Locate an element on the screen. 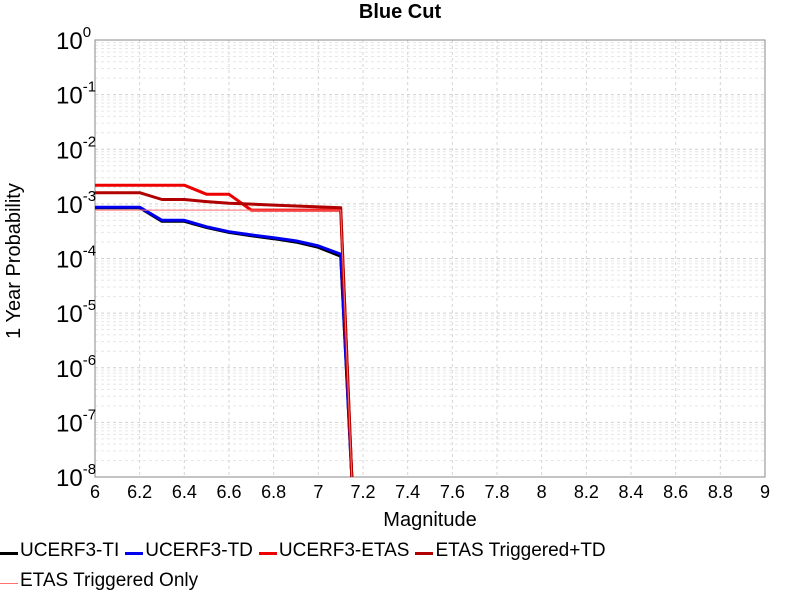 Image resolution: width=800 pixels, height=600 pixels. y-tick-label: 10⁻⁷ is located at coordinates (76, 421).